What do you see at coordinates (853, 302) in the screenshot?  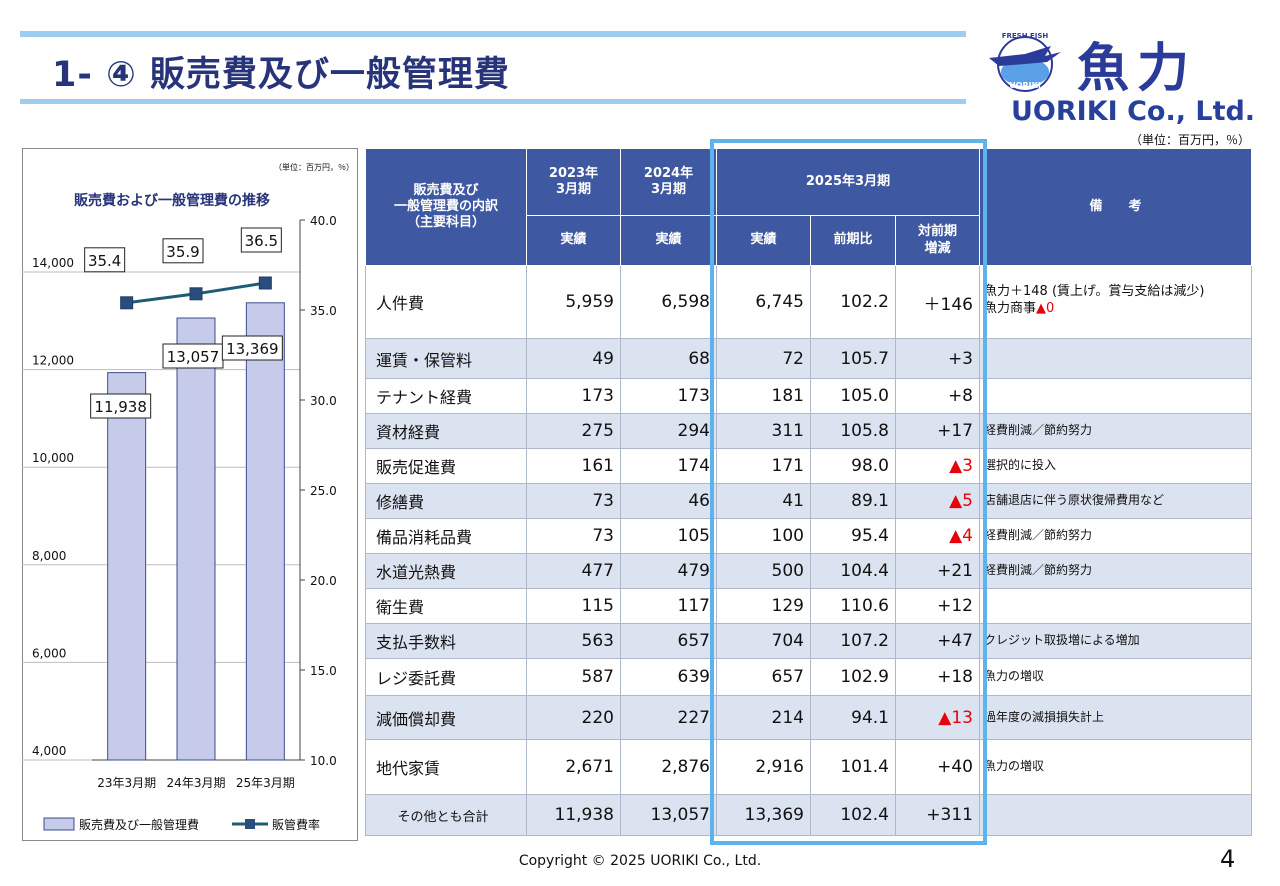 I see `cell-yoy: 102.2` at bounding box center [853, 302].